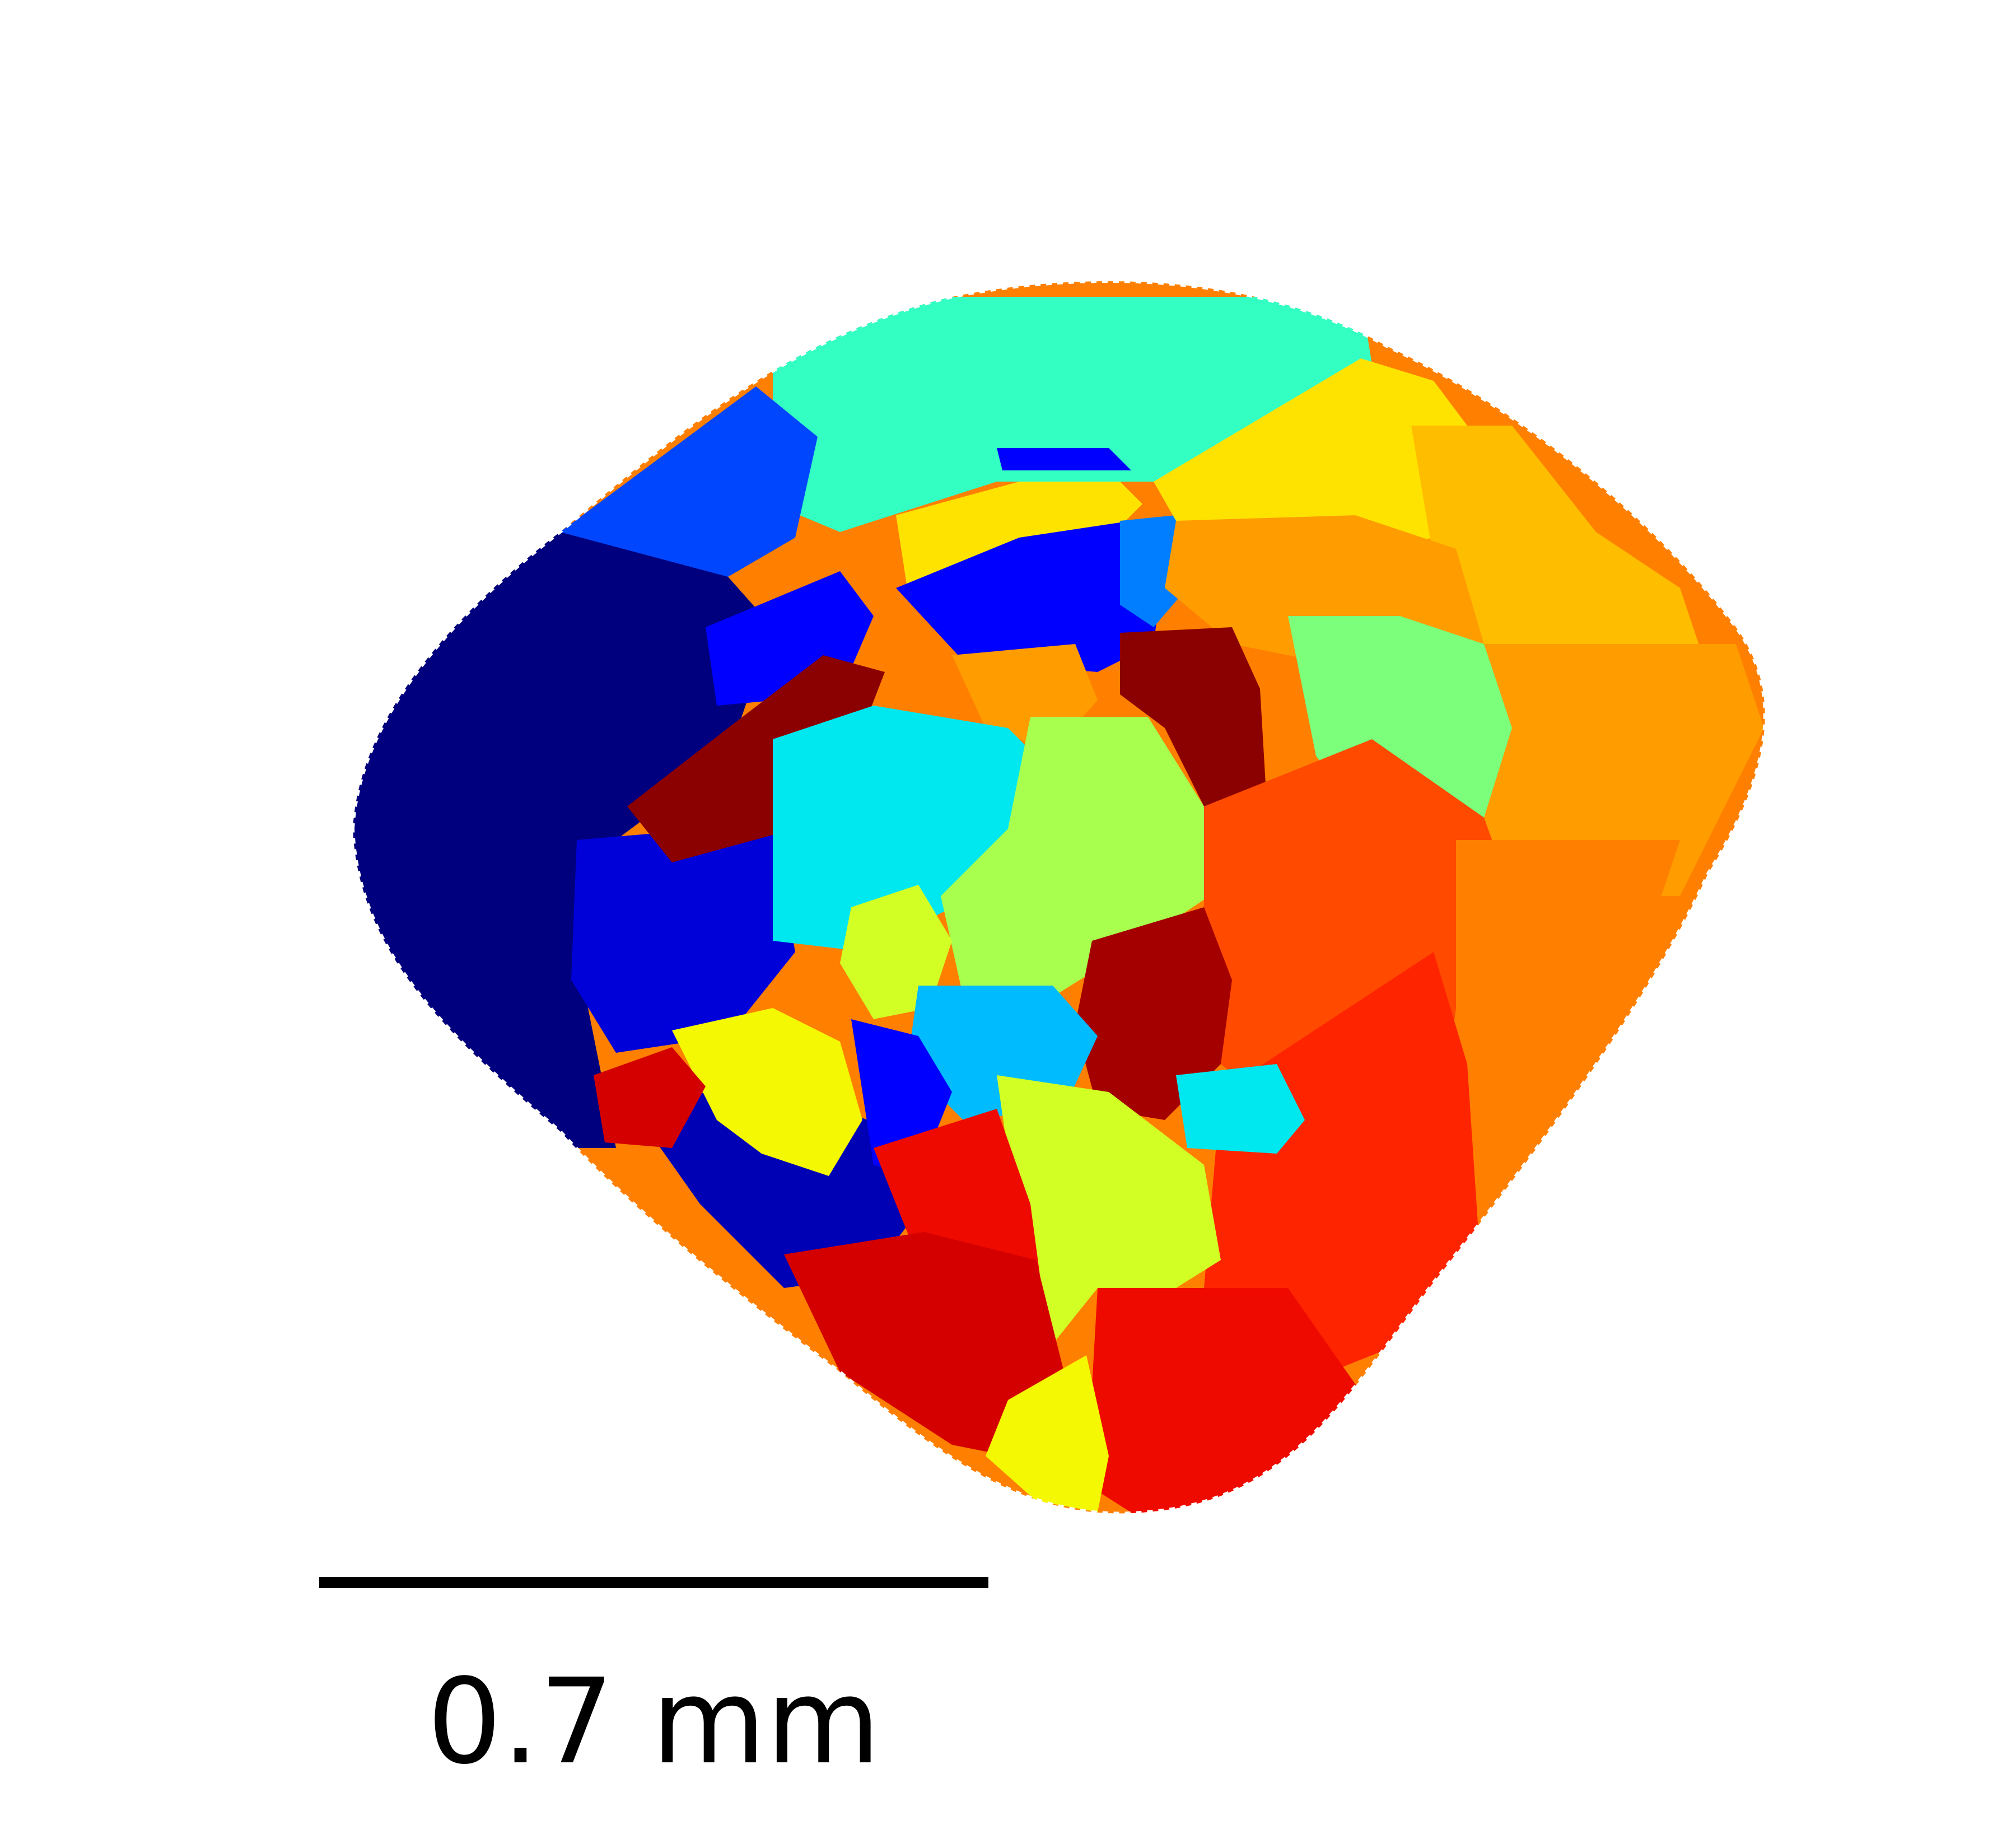 Image resolution: width=2016 pixels, height=1848 pixels. Describe the element at coordinates (563, 840) in the screenshot. I see `grain-navy-left` at that location.